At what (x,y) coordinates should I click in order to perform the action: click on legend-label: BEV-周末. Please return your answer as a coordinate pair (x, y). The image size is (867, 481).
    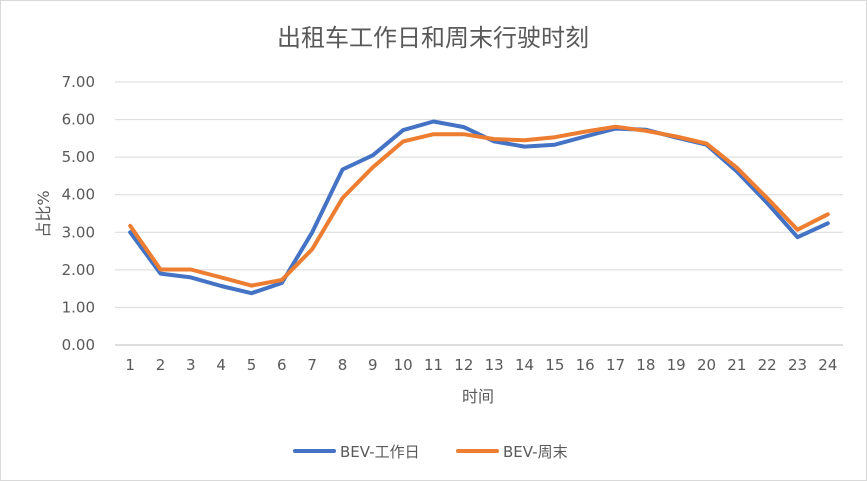
    Looking at the image, I should click on (535, 452).